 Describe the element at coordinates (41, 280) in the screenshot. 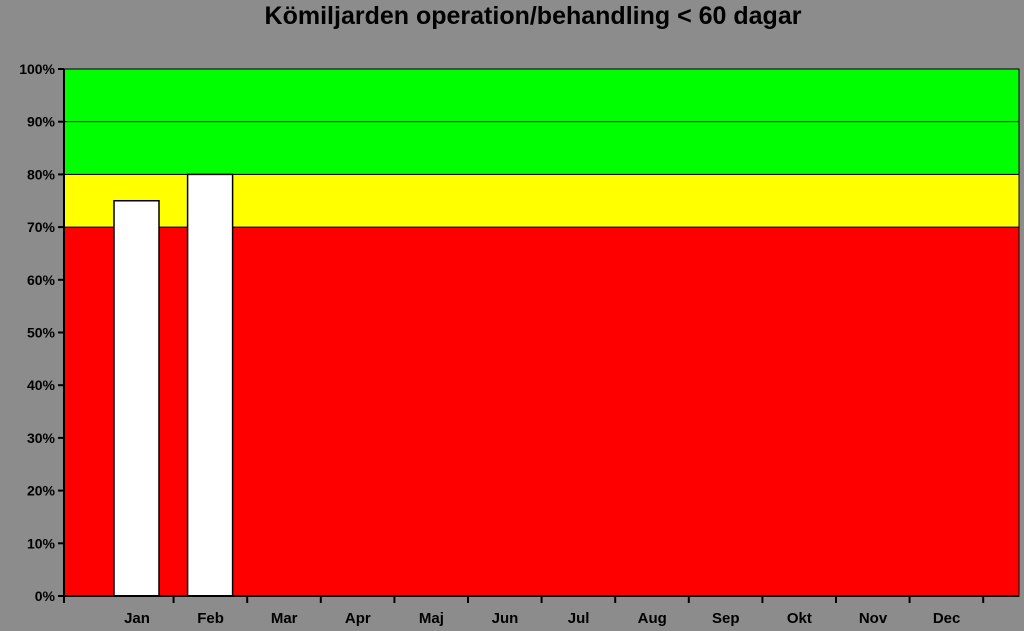

I see `y-tick-label: 60%` at that location.